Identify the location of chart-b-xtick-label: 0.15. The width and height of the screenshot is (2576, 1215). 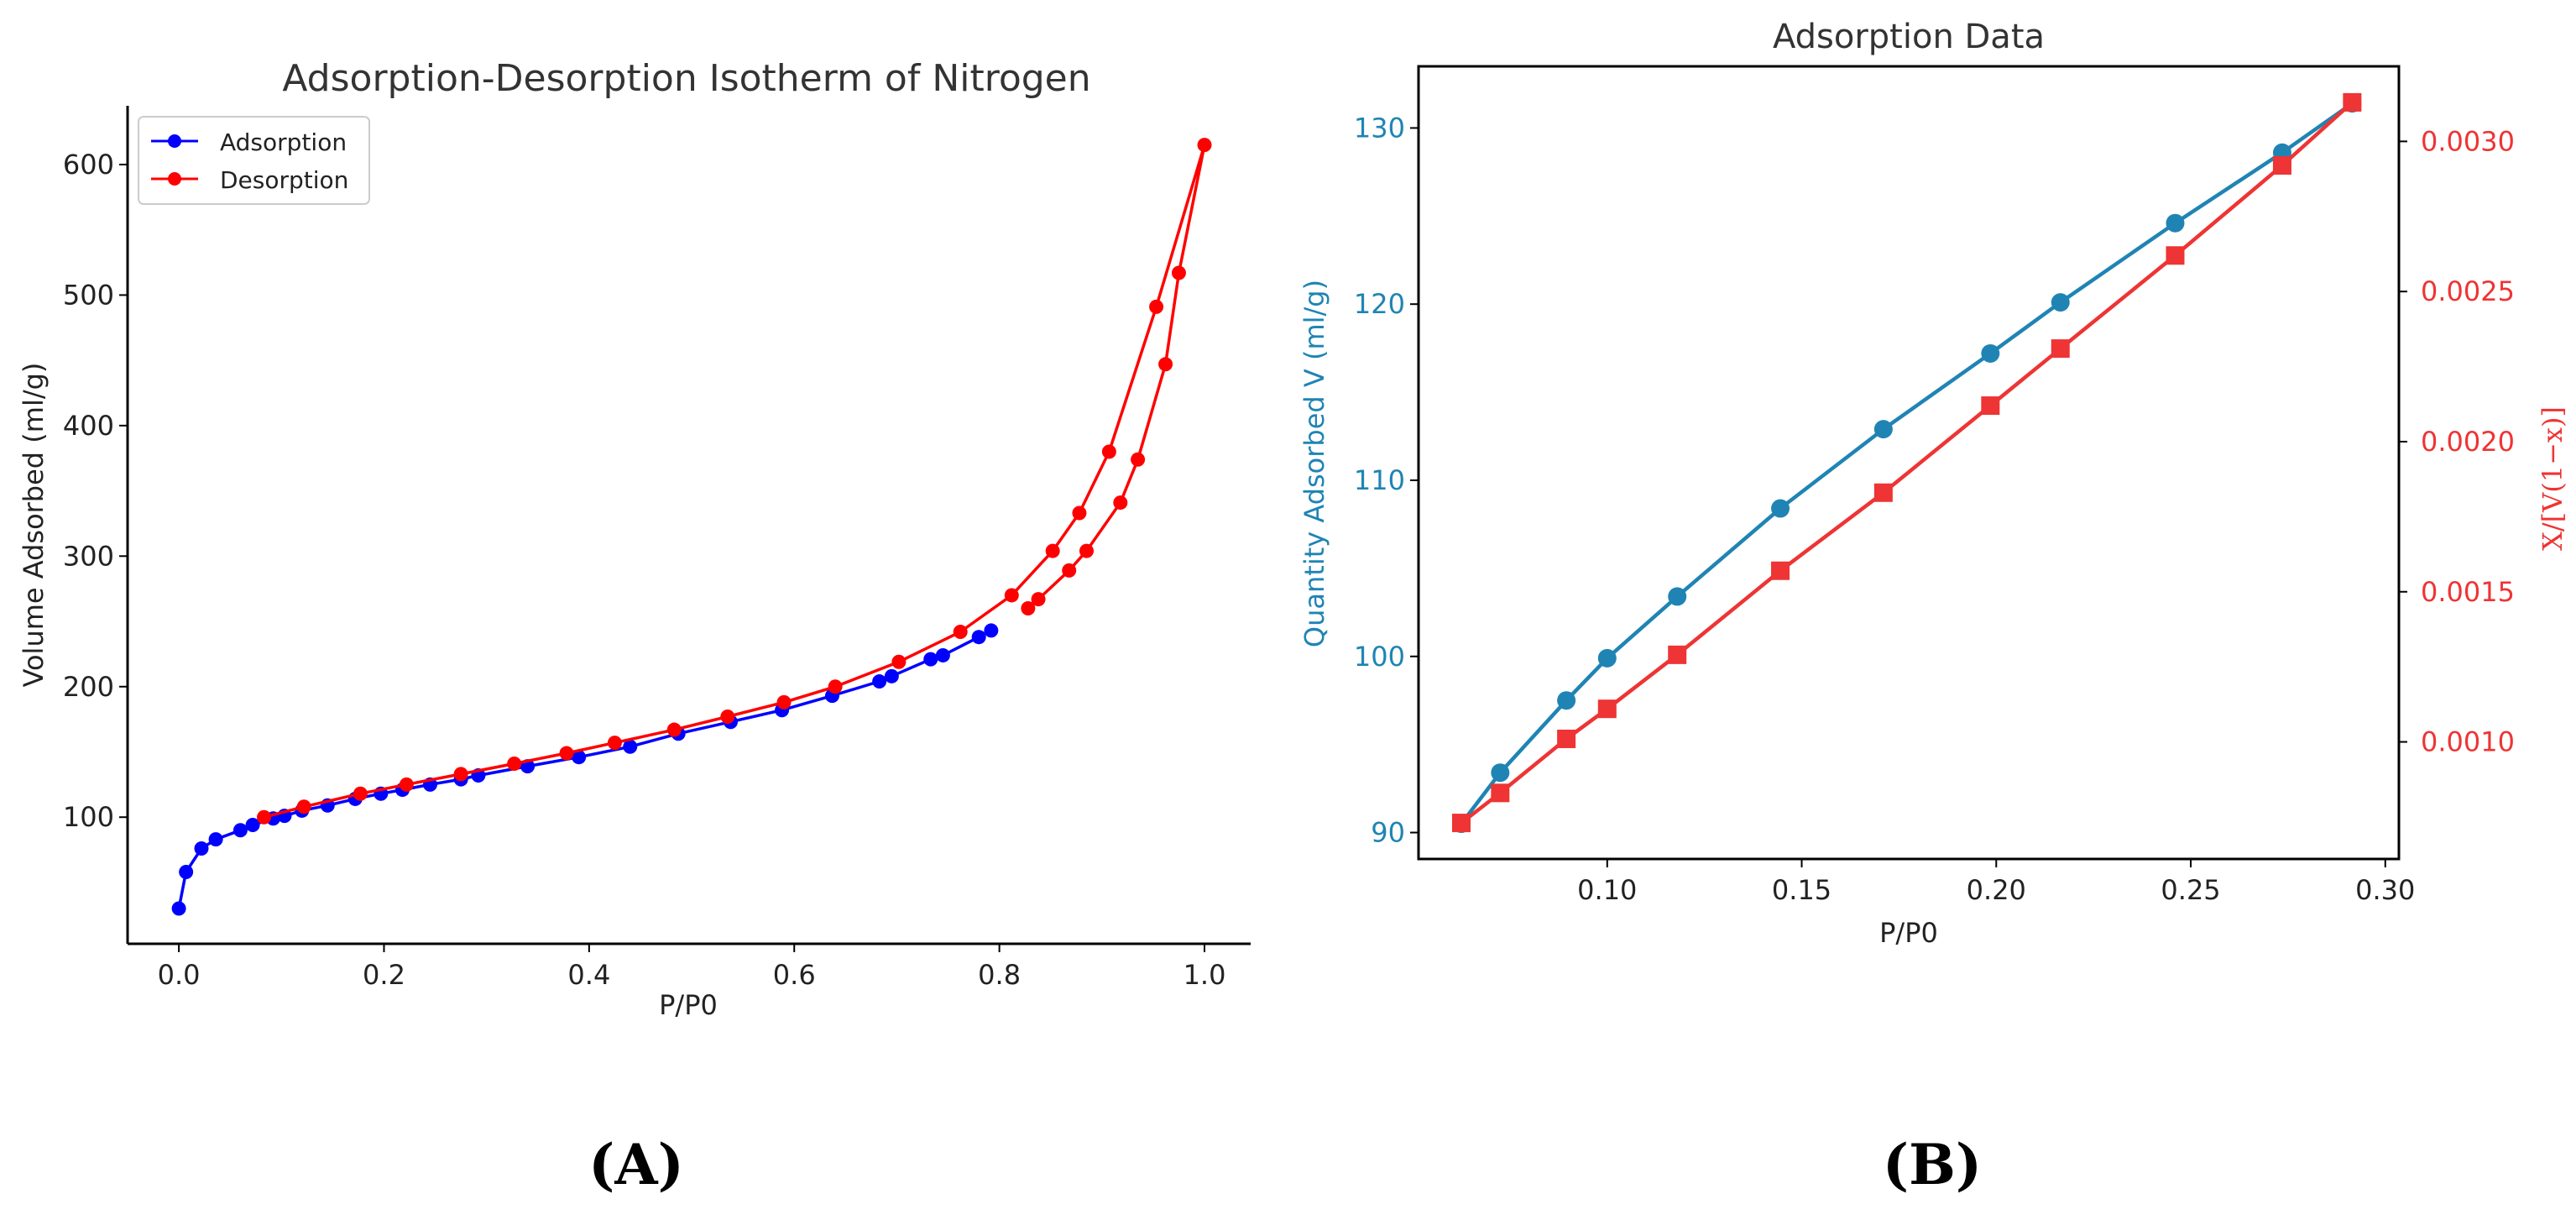
(1801, 890).